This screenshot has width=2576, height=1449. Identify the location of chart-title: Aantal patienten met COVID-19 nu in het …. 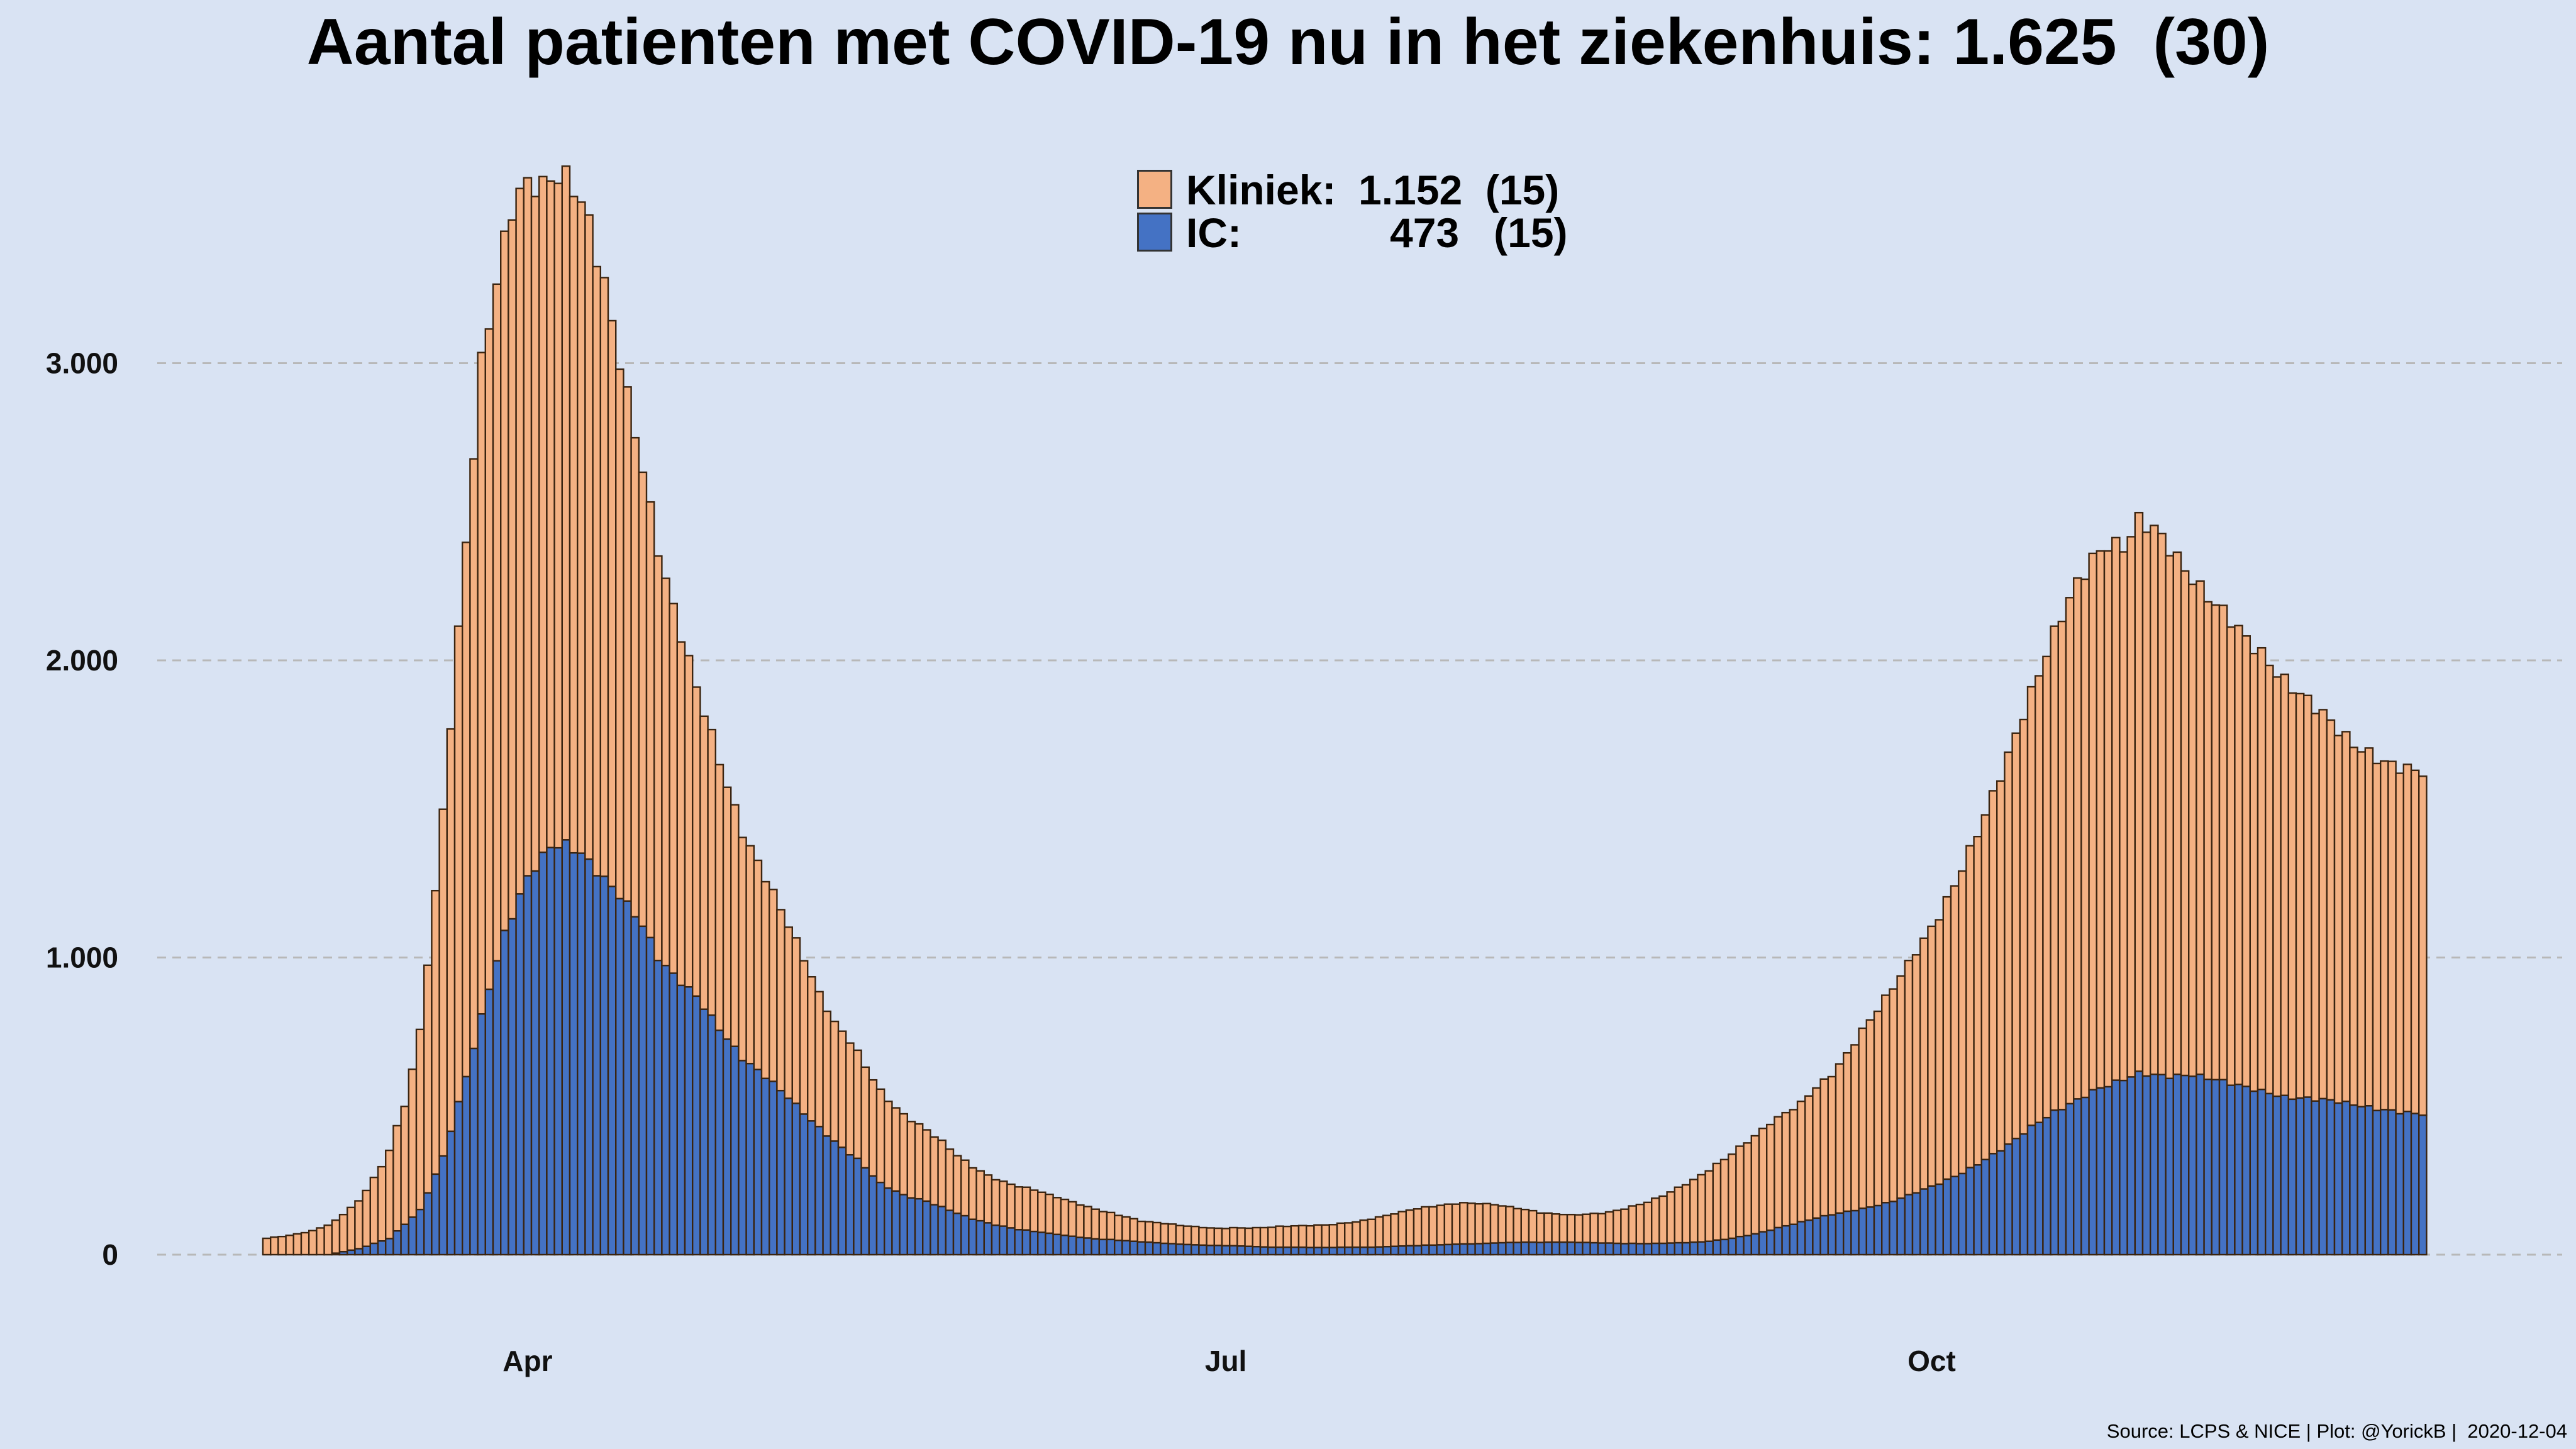
(1288, 42).